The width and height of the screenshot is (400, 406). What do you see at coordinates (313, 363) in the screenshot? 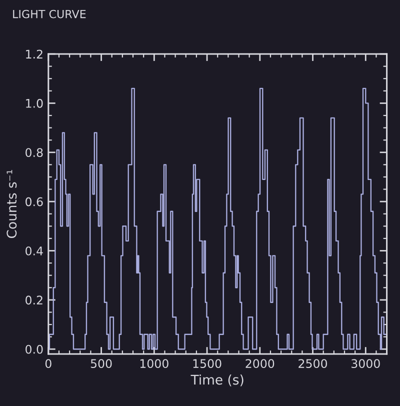
I see `x-tick-label: 2500` at bounding box center [313, 363].